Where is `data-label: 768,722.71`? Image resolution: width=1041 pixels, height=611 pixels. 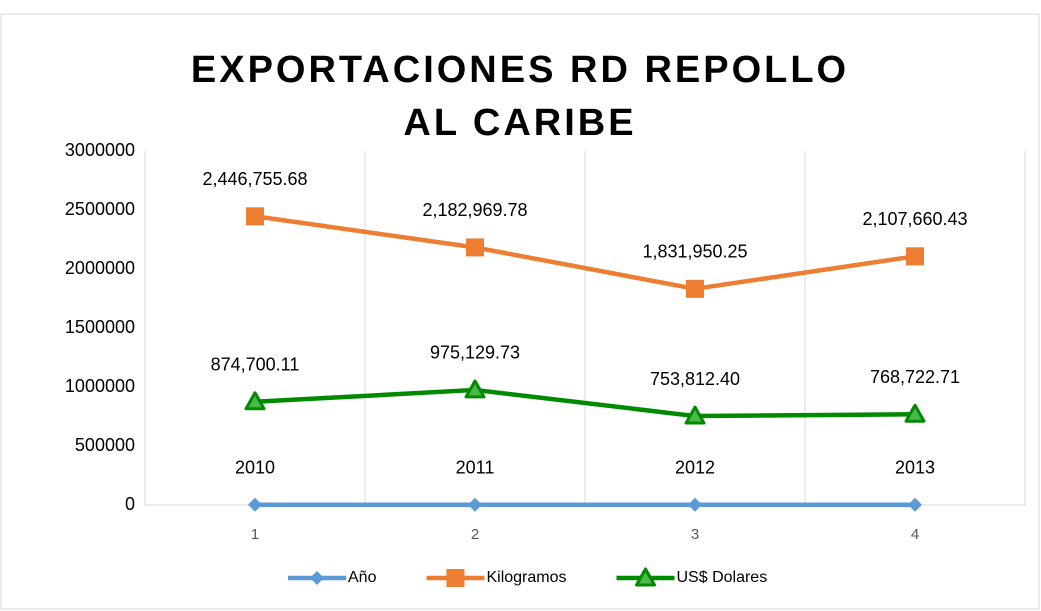
data-label: 768,722.71 is located at coordinates (915, 377).